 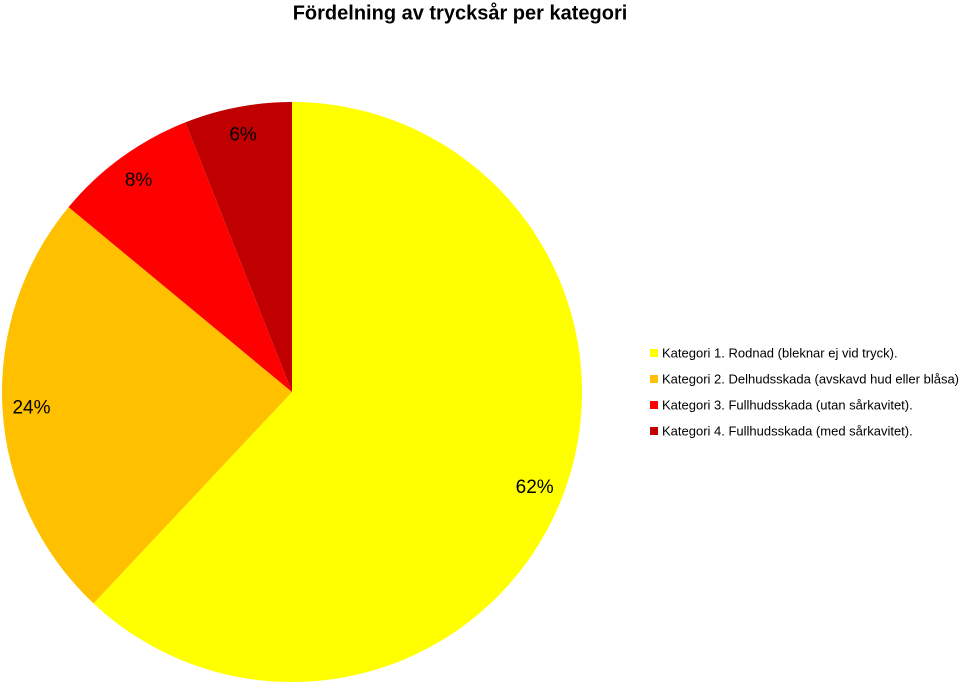 What do you see at coordinates (139, 180) in the screenshot?
I see `value-label: 8%` at bounding box center [139, 180].